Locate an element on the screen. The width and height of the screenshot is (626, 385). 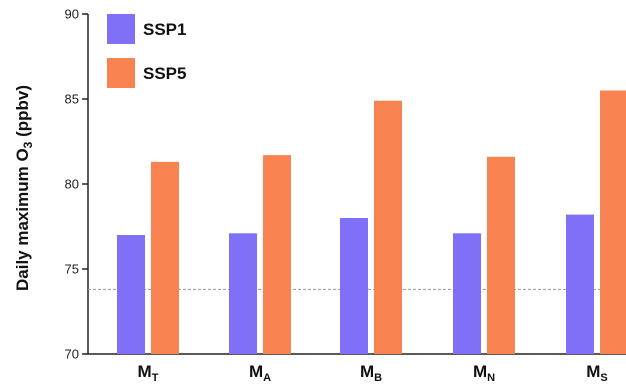
legend-swatch-ssp1 is located at coordinates (121, 29).